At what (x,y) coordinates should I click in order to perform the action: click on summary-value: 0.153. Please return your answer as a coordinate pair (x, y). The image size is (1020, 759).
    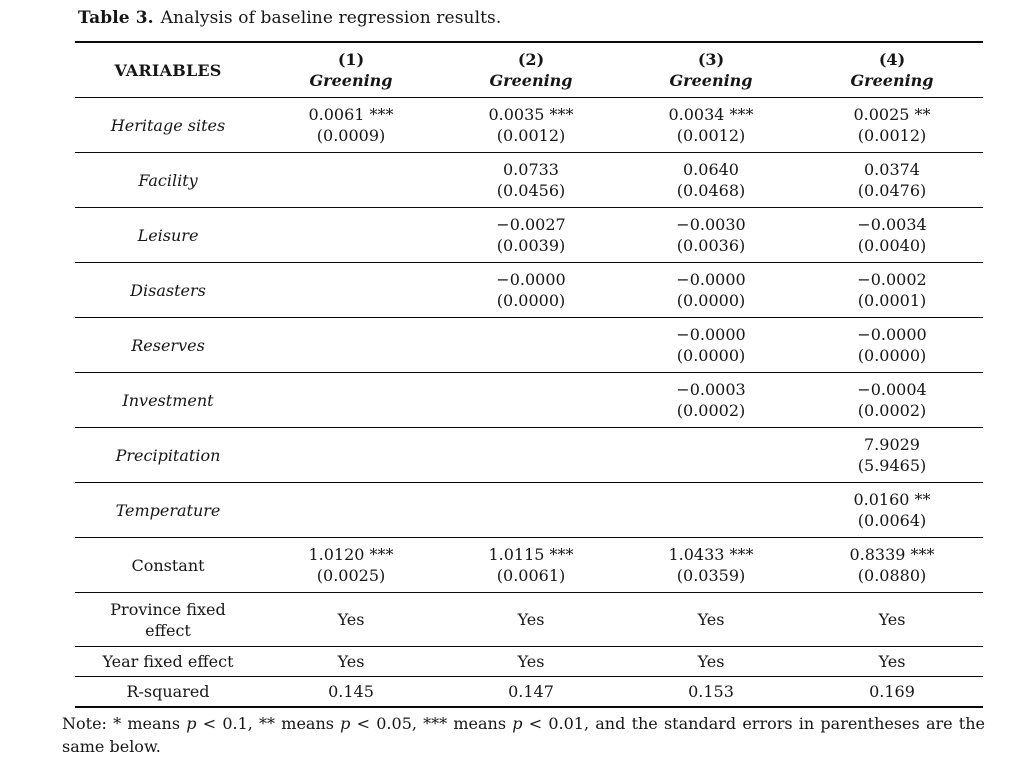
    Looking at the image, I should click on (711, 691).